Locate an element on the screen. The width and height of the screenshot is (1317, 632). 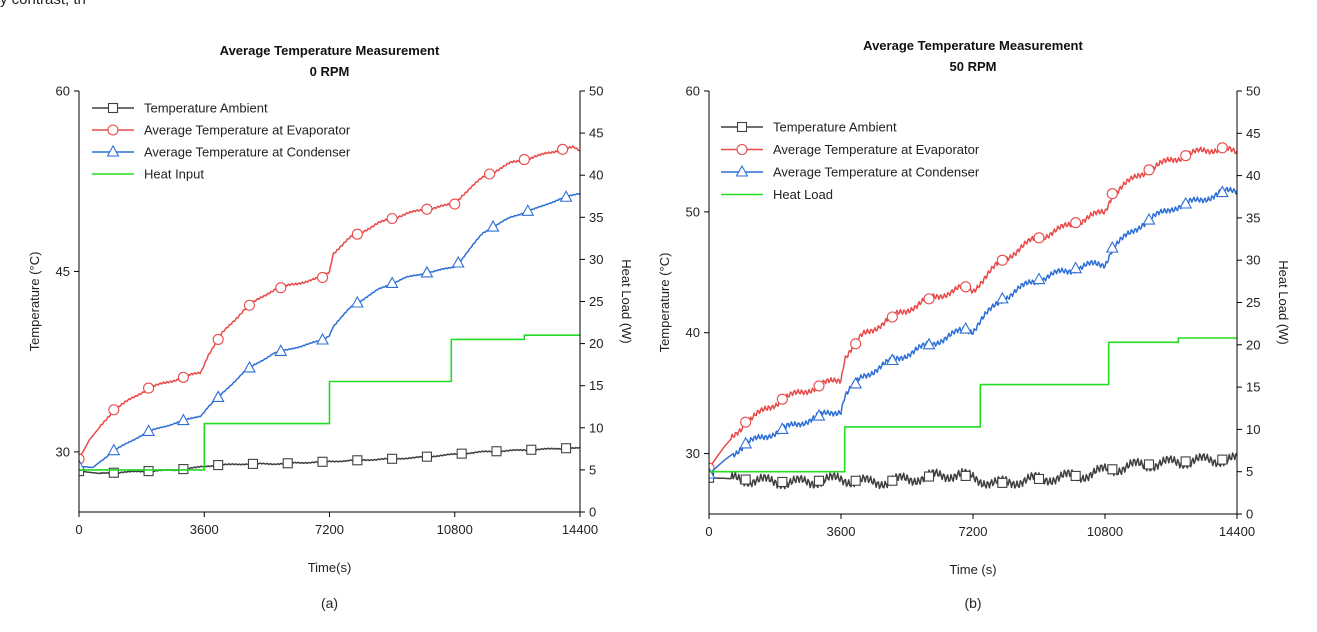
legend-entry: Heat Input is located at coordinates (174, 174).